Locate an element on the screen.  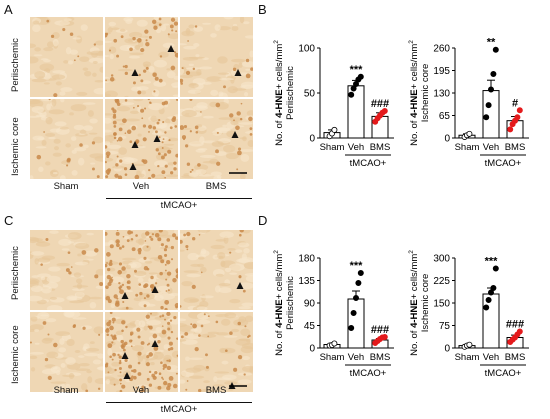
group-label-a: tMCAO+ is located at coordinates (179, 205).